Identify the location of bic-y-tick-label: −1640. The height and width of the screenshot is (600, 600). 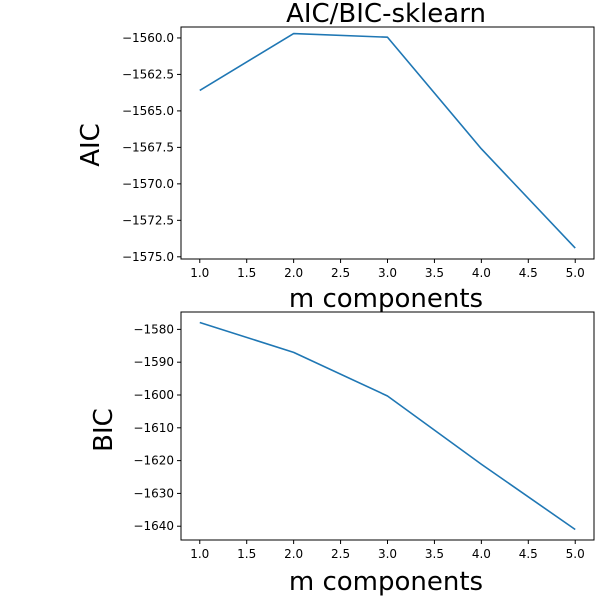
(153, 526).